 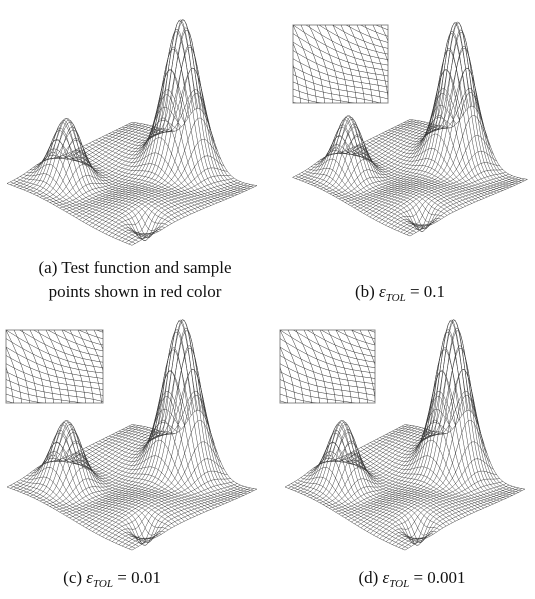 I want to click on caption-equation: = 0.01, so click(x=139, y=577).